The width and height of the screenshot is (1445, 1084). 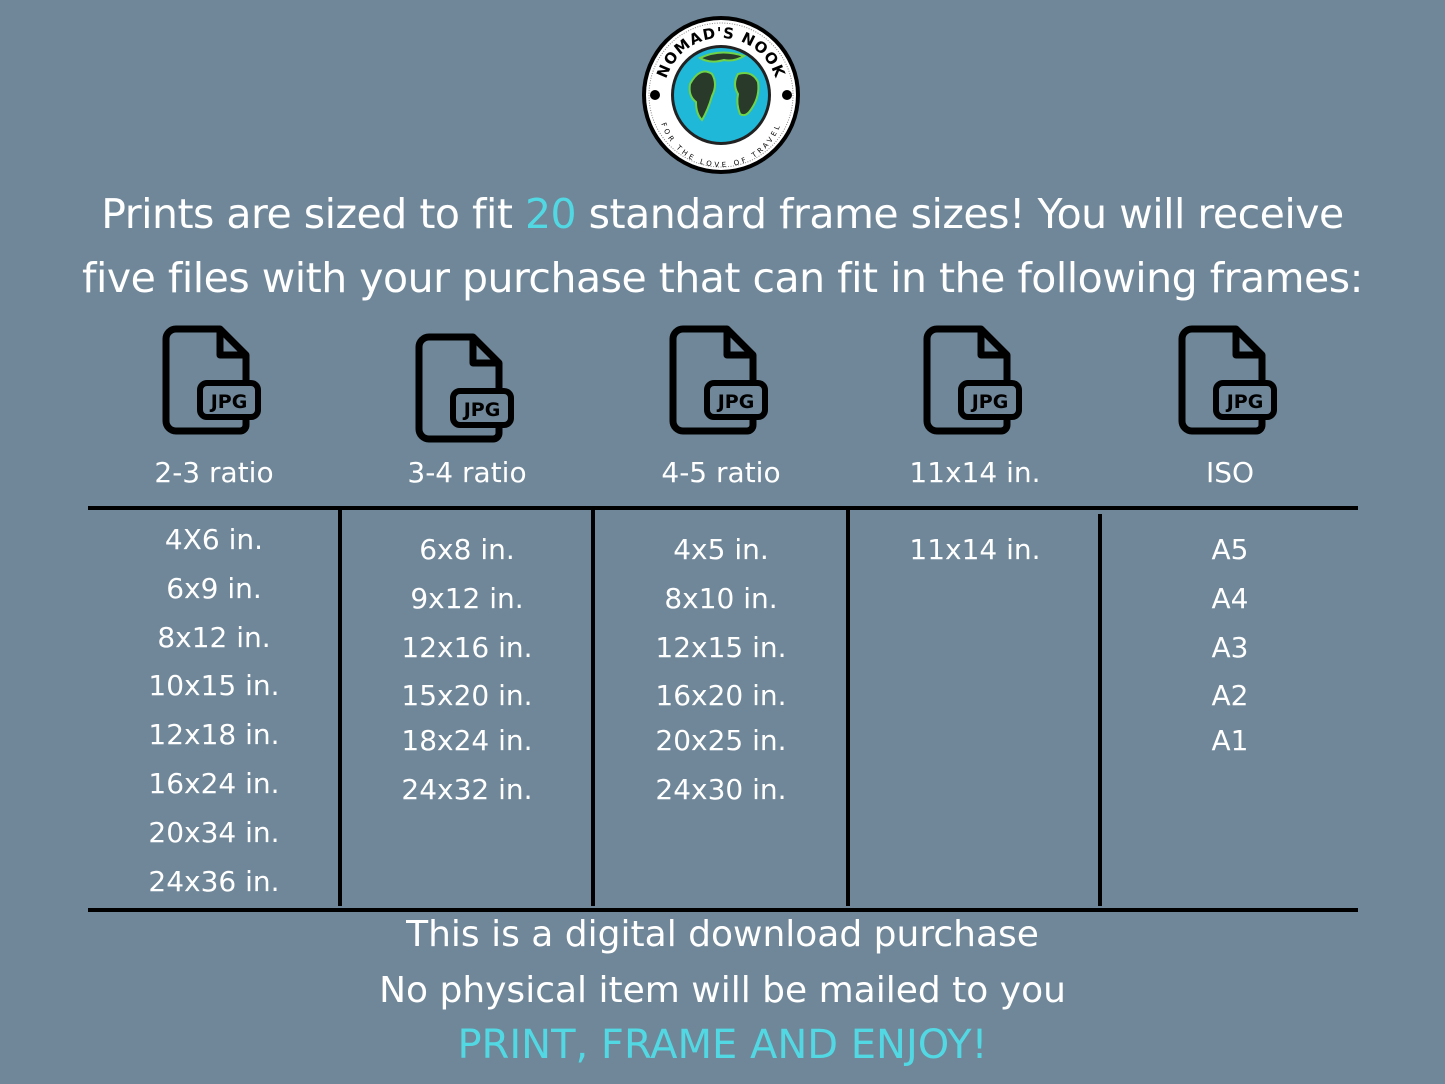 What do you see at coordinates (722, 1045) in the screenshot?
I see `footer-cta: PRINT, FRAME AND ENJOY!` at bounding box center [722, 1045].